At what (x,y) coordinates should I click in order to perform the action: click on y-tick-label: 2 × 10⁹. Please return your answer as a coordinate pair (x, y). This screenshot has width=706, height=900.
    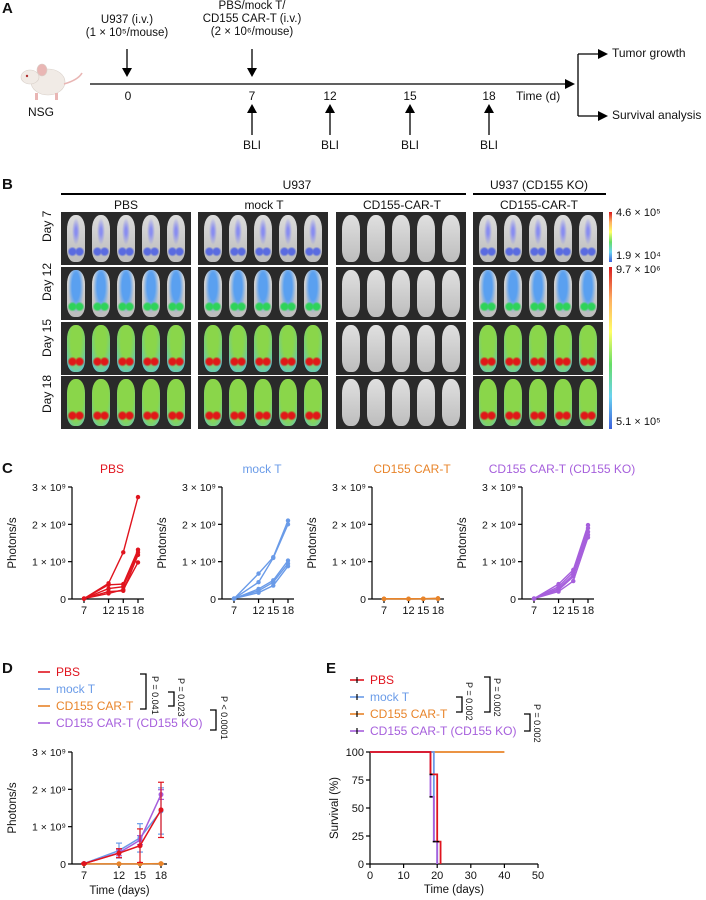
    Looking at the image, I should click on (349, 525).